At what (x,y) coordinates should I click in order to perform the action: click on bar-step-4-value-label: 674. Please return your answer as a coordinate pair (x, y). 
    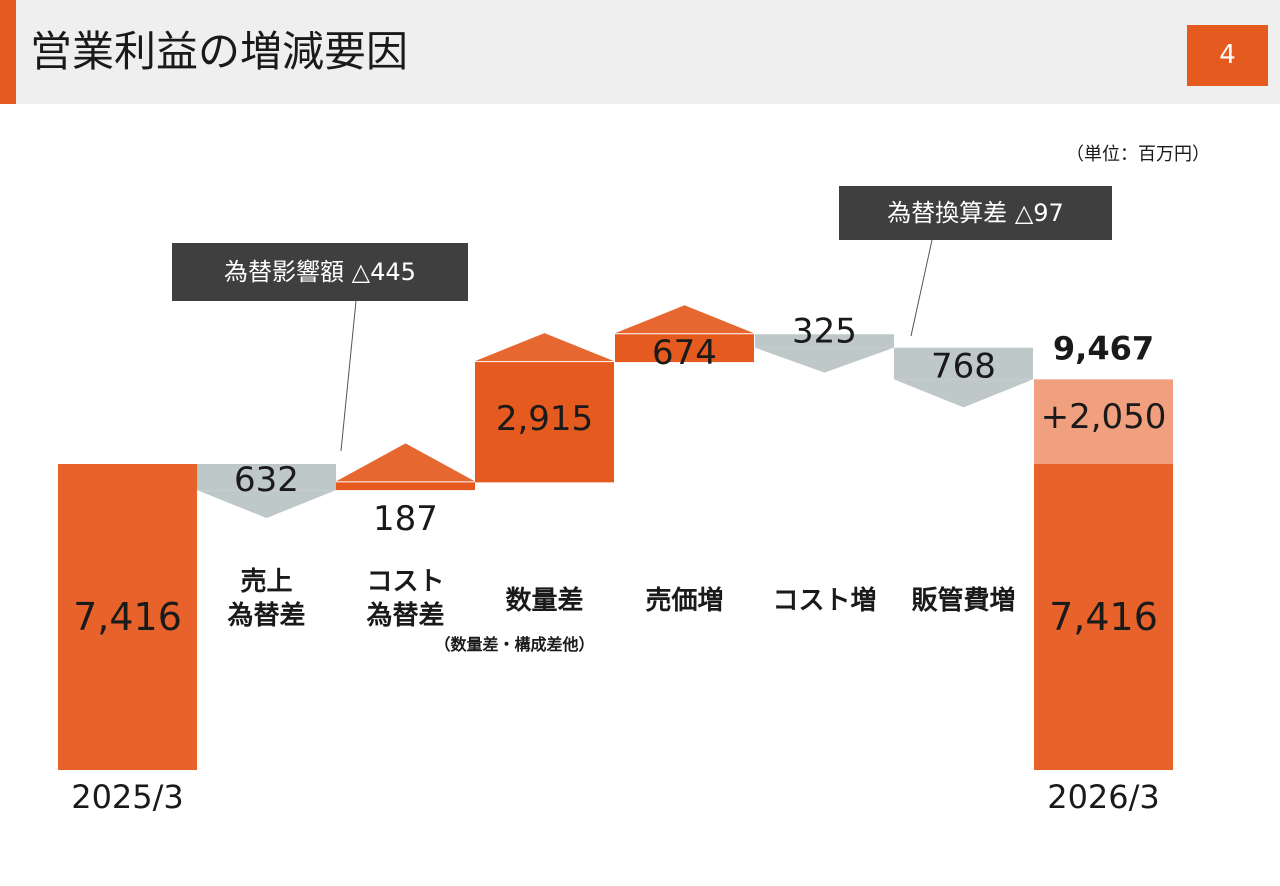
    Looking at the image, I should click on (684, 353).